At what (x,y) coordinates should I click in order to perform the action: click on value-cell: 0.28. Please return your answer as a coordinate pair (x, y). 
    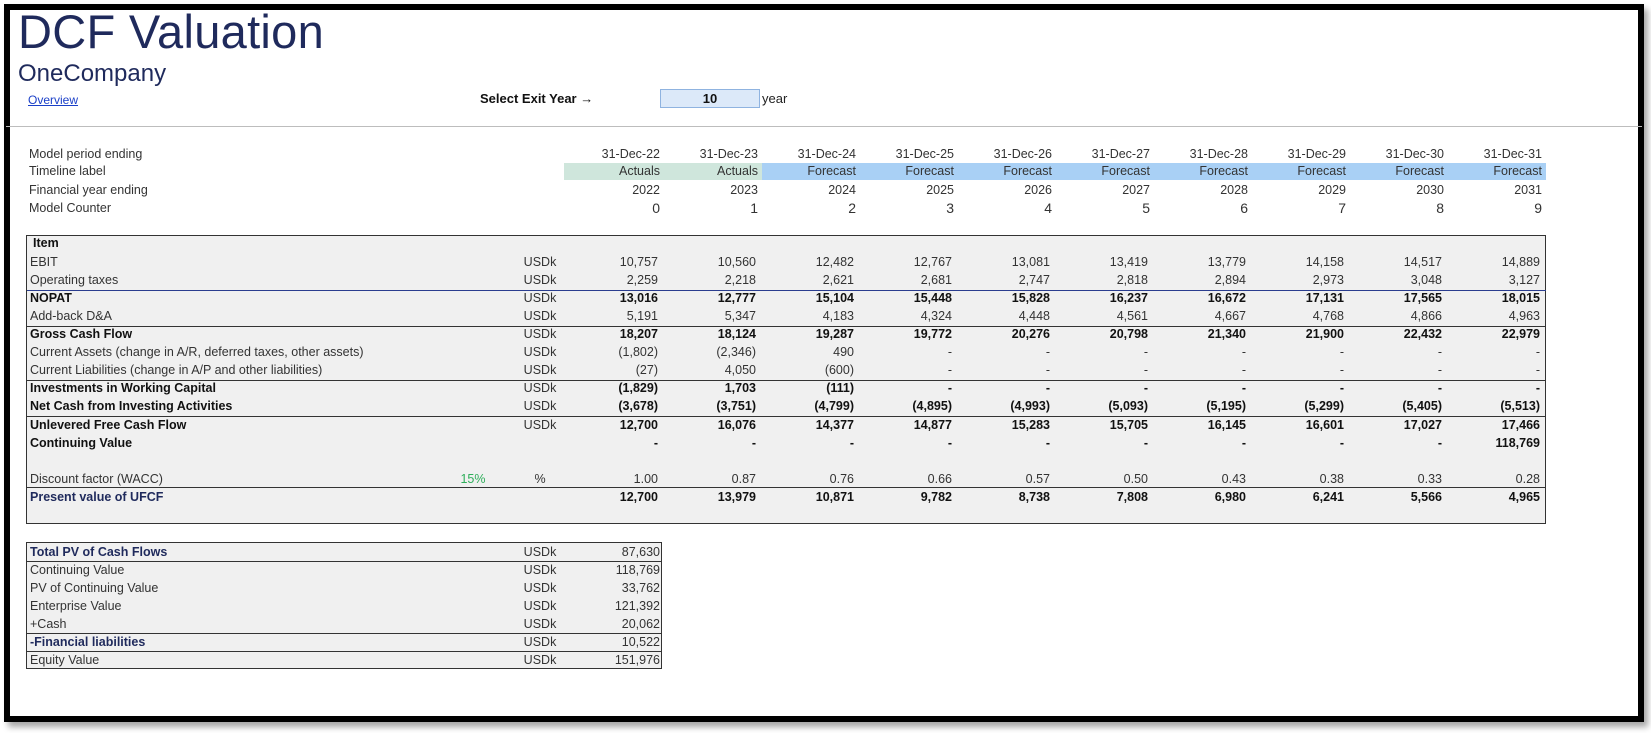
    Looking at the image, I should click on (1527, 479).